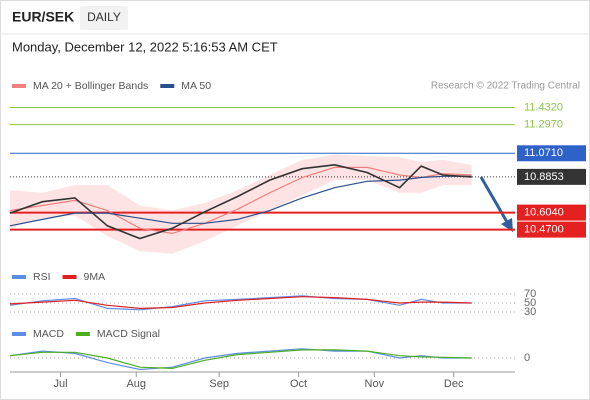  I want to click on y-tick-label: 30, so click(530, 312).